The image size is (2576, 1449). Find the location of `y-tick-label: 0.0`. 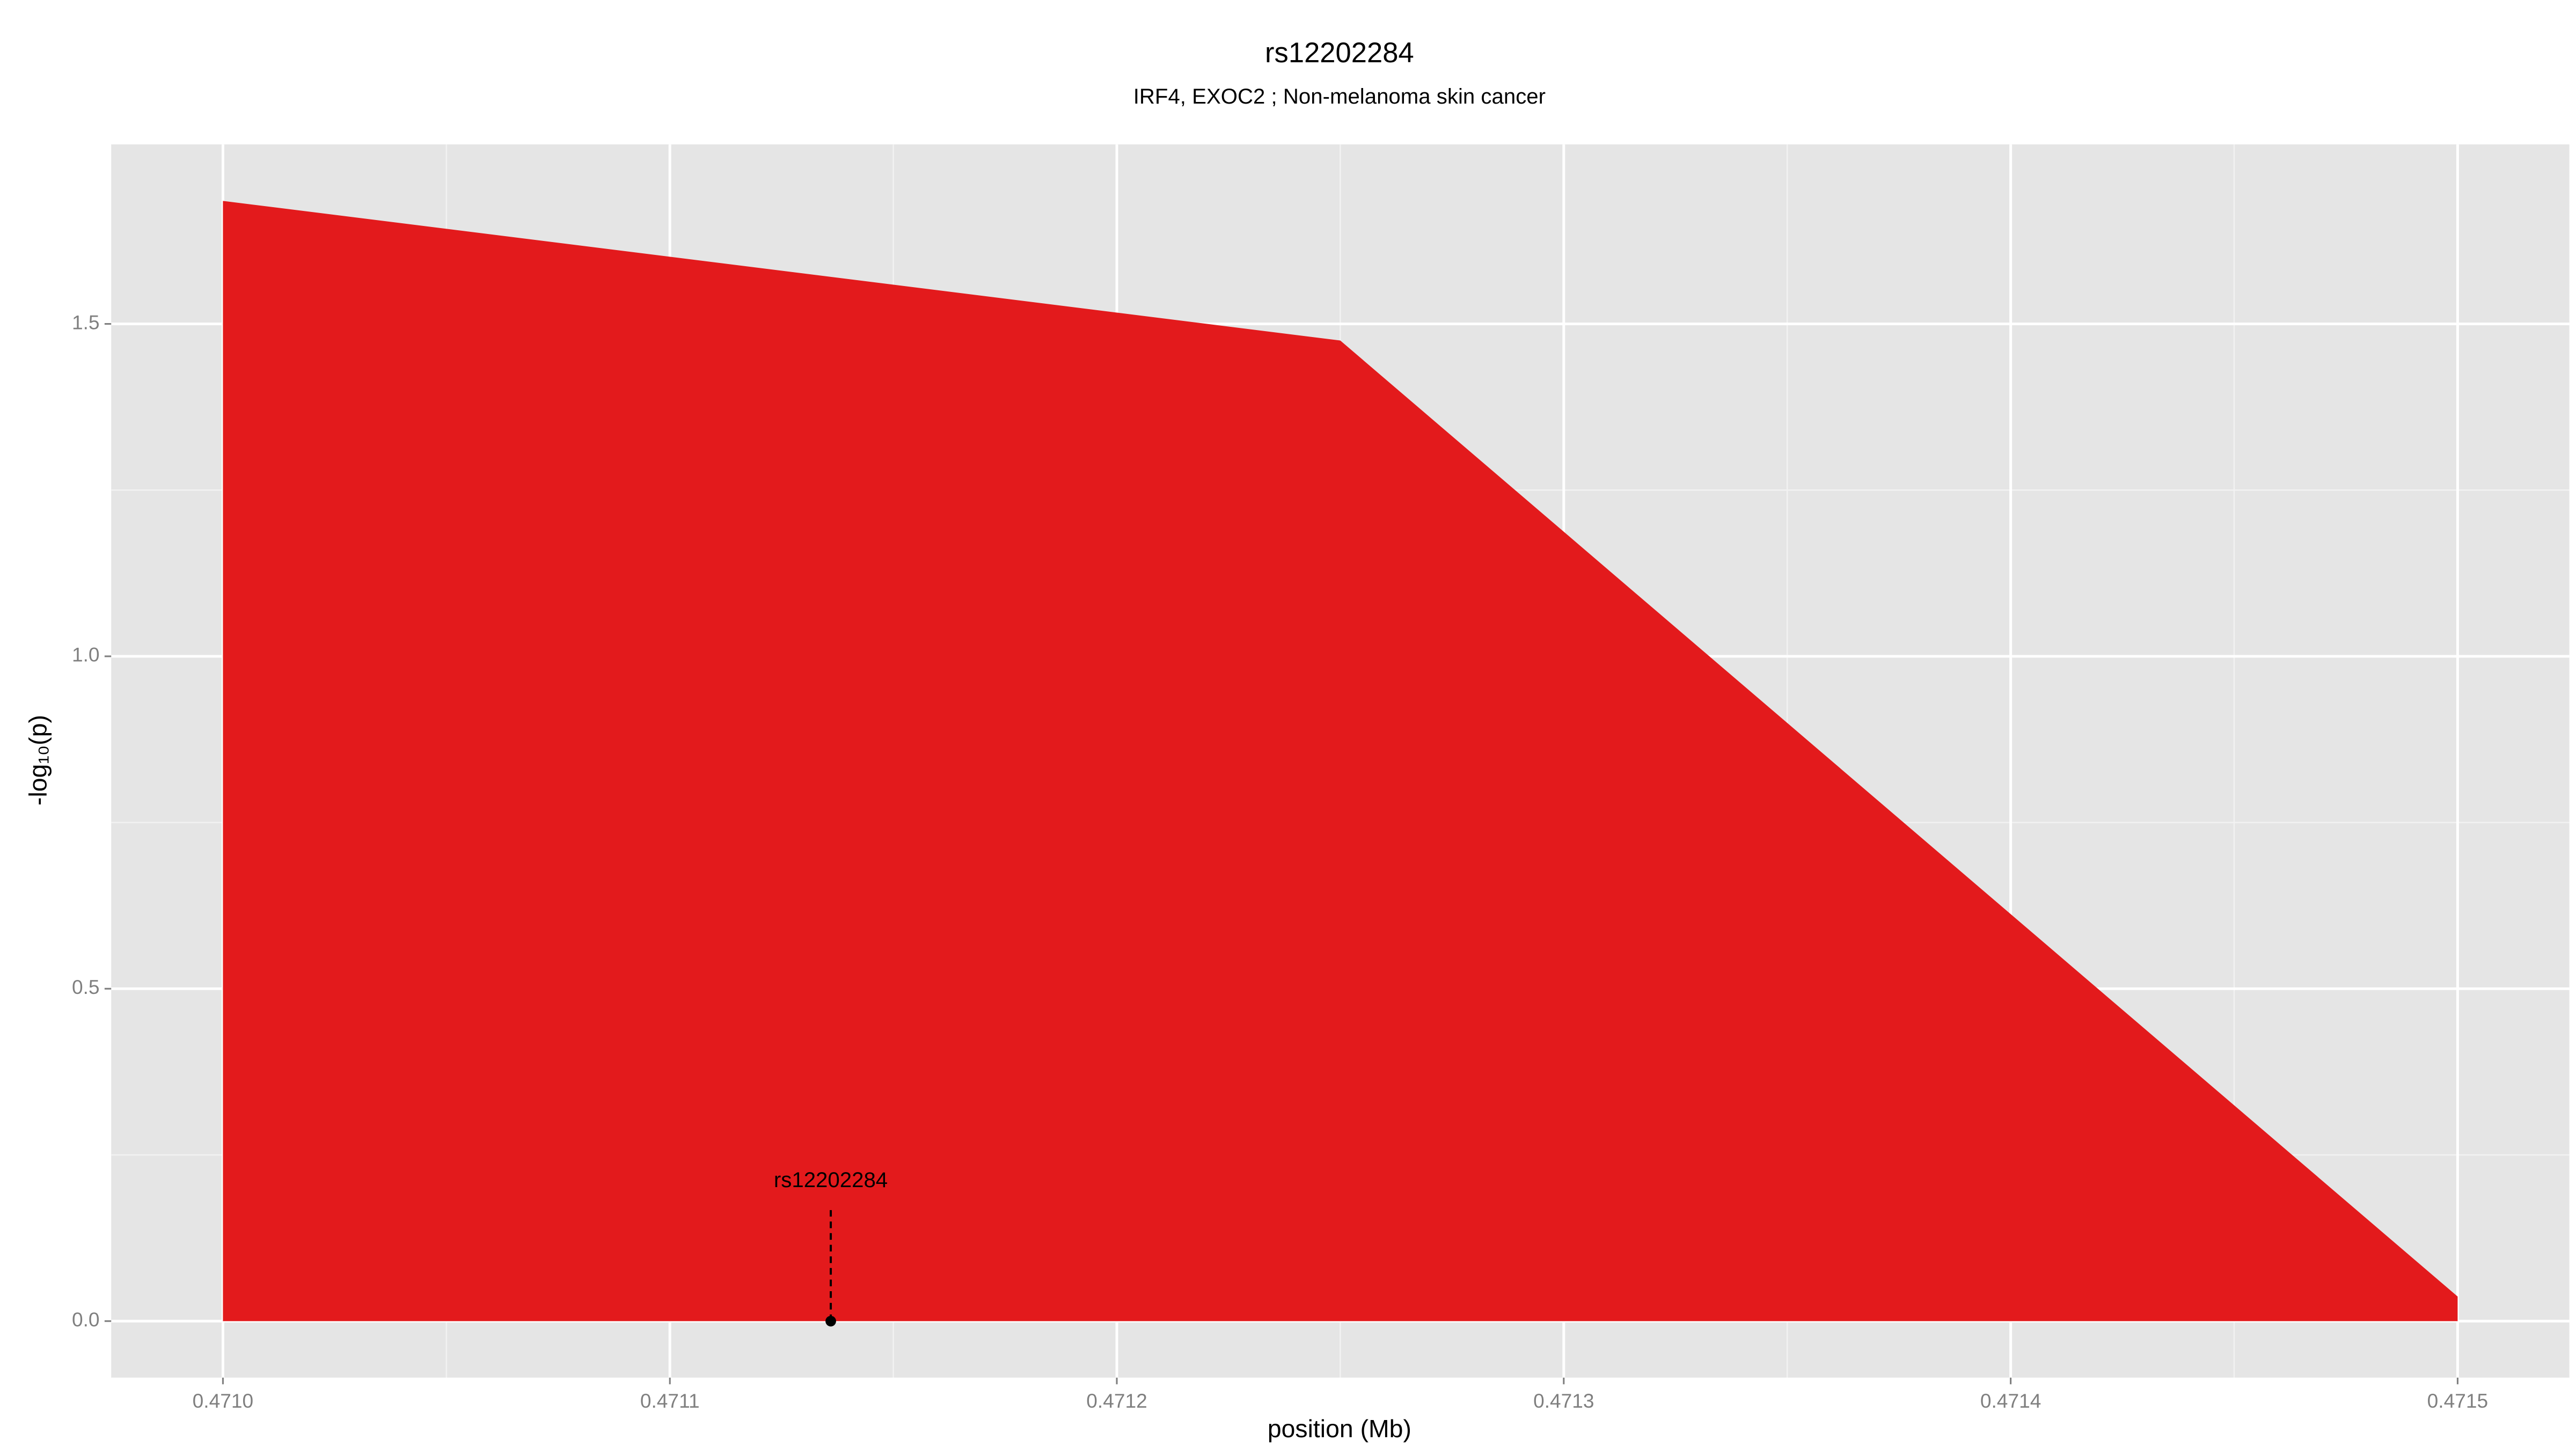

y-tick-label: 0.0 is located at coordinates (86, 1319).